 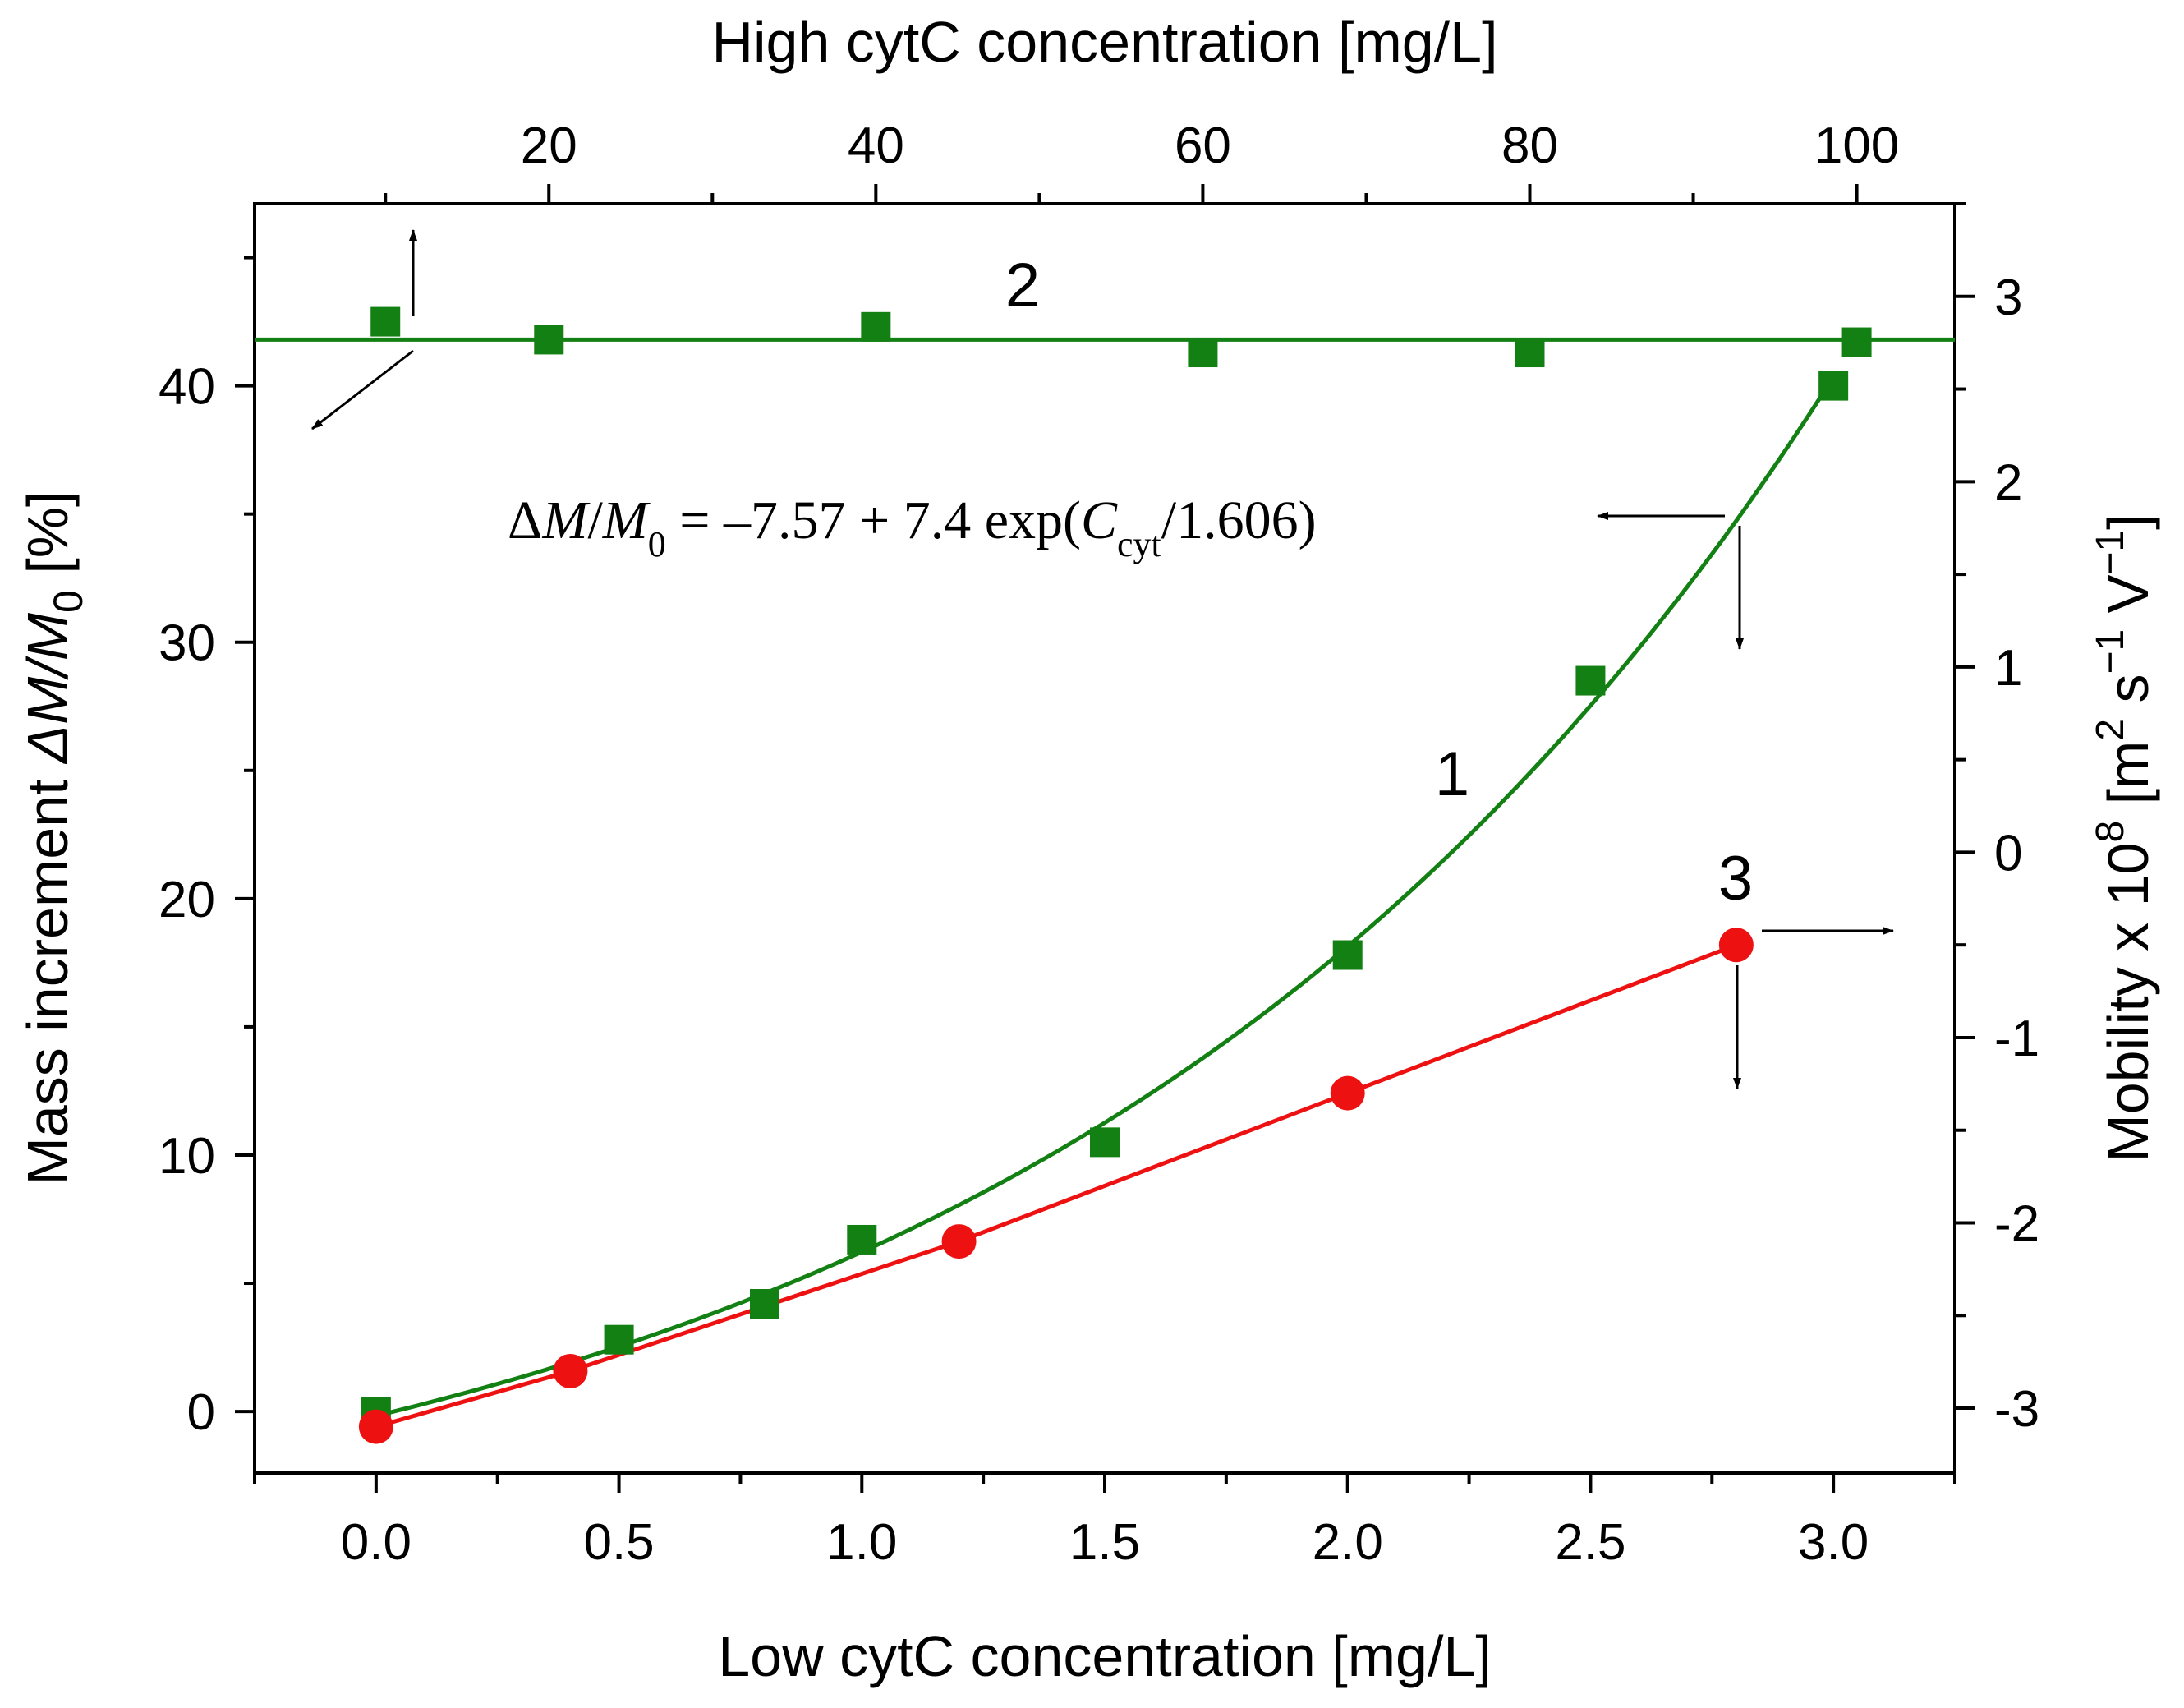 I want to click on bottom-axis-ticks: 0.0 0.5 1.0 1.5 2.0 2.5 3.0, so click(x=1104, y=1522).